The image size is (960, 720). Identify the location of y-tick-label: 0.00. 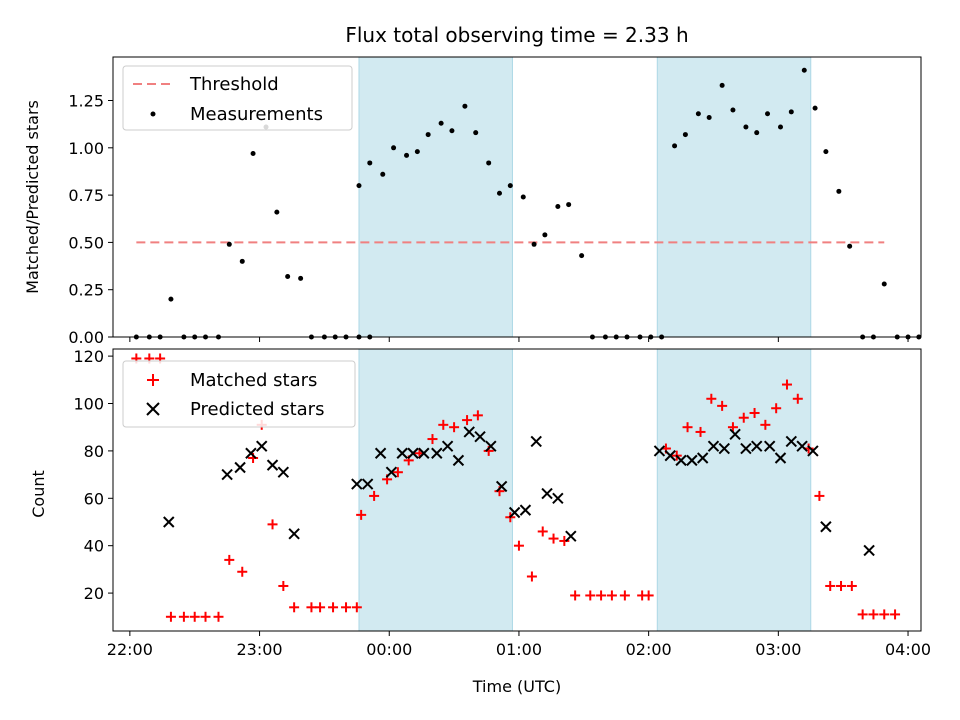
(86, 337).